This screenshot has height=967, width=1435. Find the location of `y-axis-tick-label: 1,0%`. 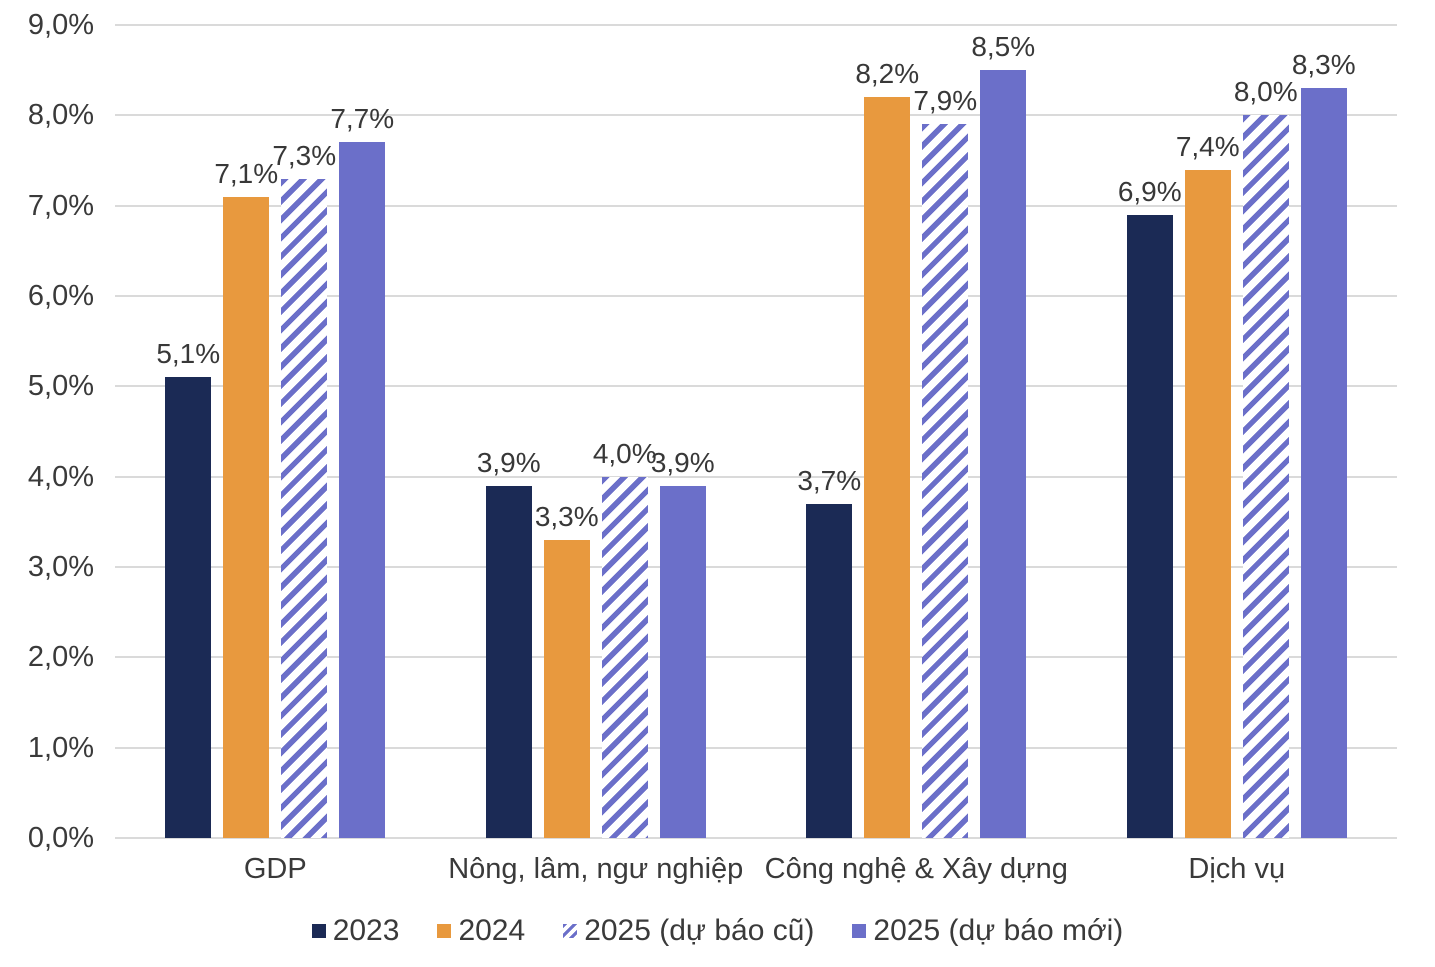

y-axis-tick-label: 1,0% is located at coordinates (60, 747).